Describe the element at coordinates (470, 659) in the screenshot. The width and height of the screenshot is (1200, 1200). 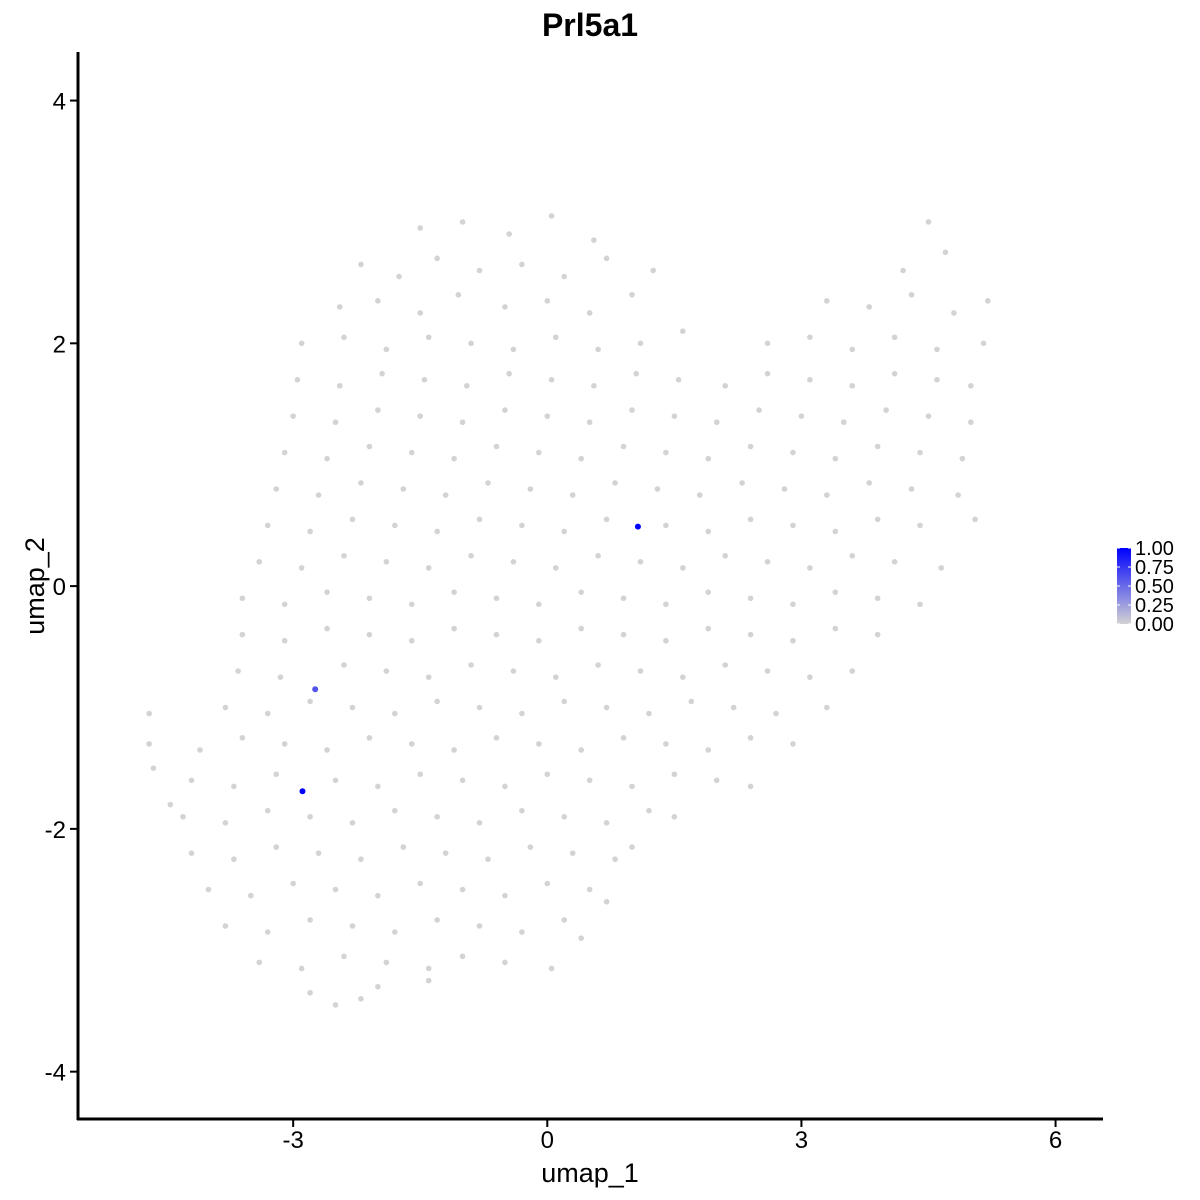
I see `expressing-points-layer` at that location.